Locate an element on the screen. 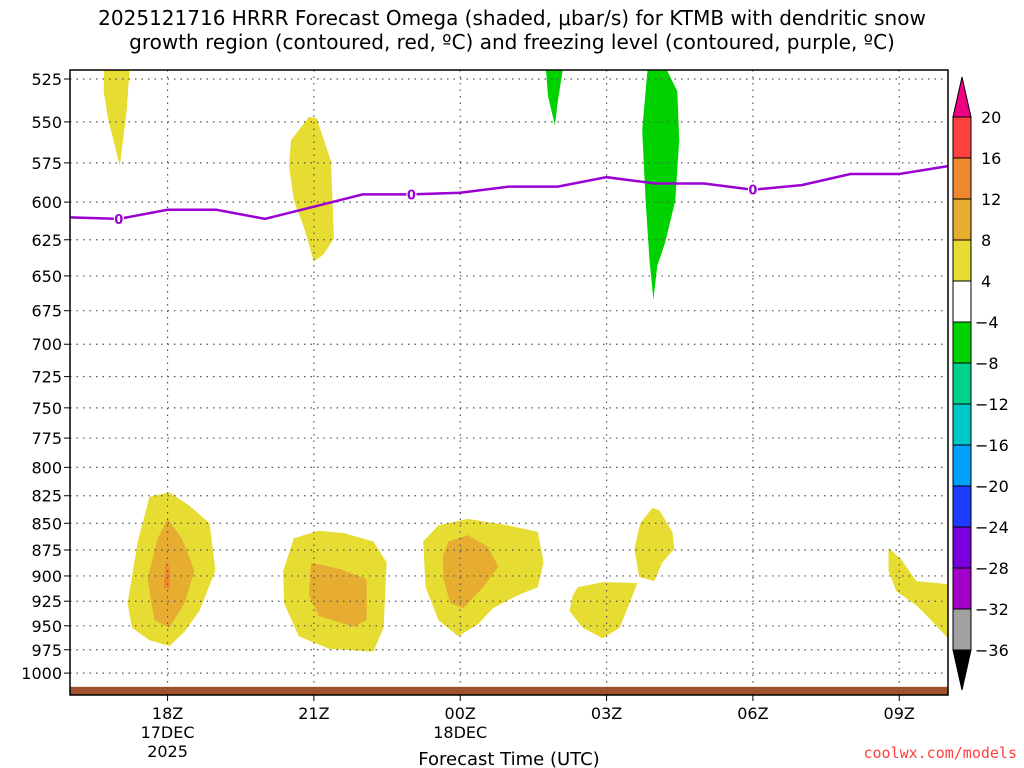 This screenshot has width=1024, height=768. x-tick-label: 00Z is located at coordinates (460, 713).